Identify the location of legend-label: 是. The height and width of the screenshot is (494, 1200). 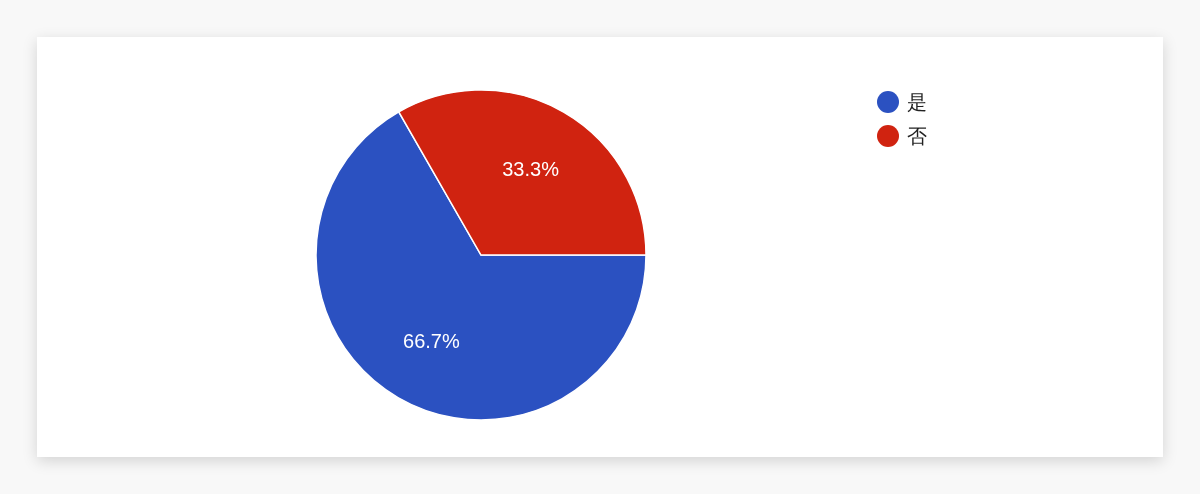
(917, 102).